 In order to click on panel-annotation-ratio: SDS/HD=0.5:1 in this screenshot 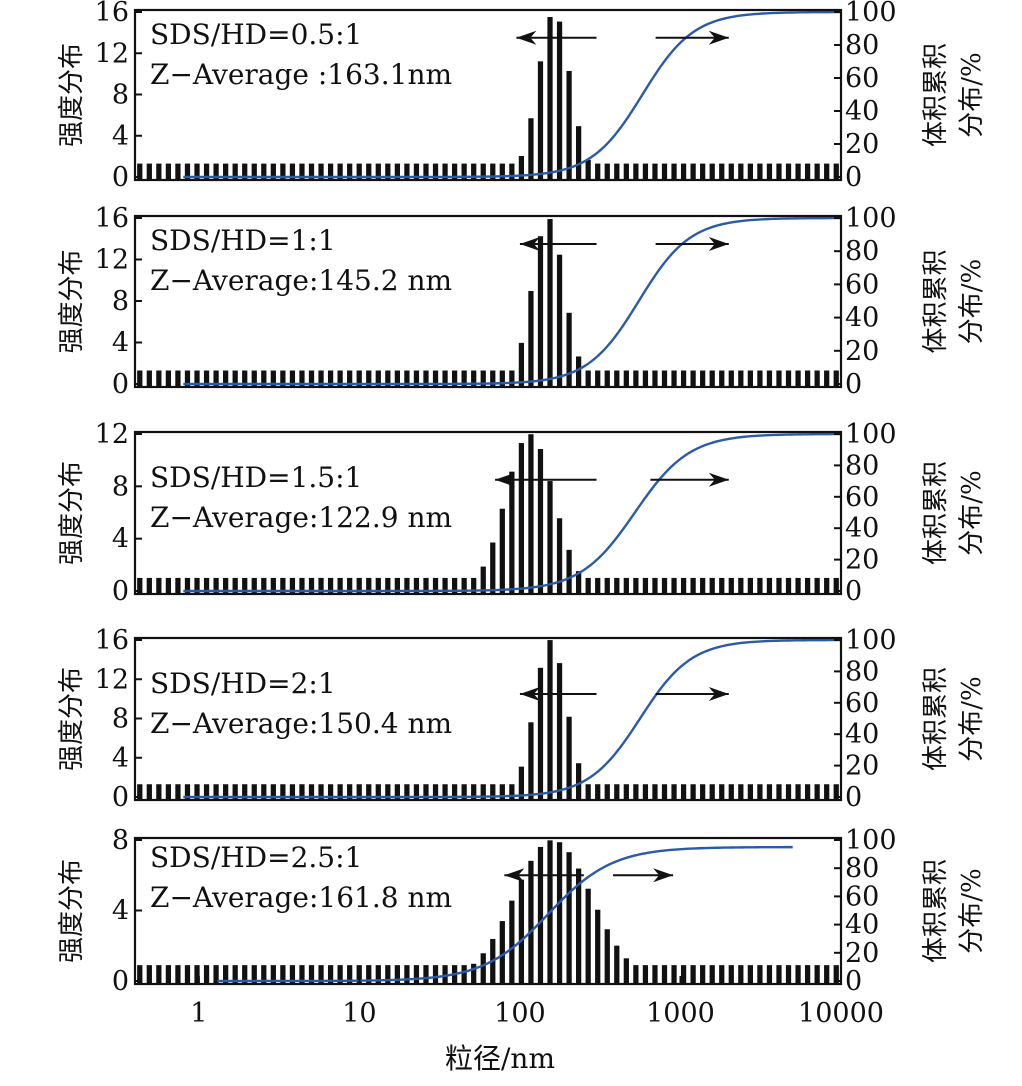, I will do `click(256, 34)`.